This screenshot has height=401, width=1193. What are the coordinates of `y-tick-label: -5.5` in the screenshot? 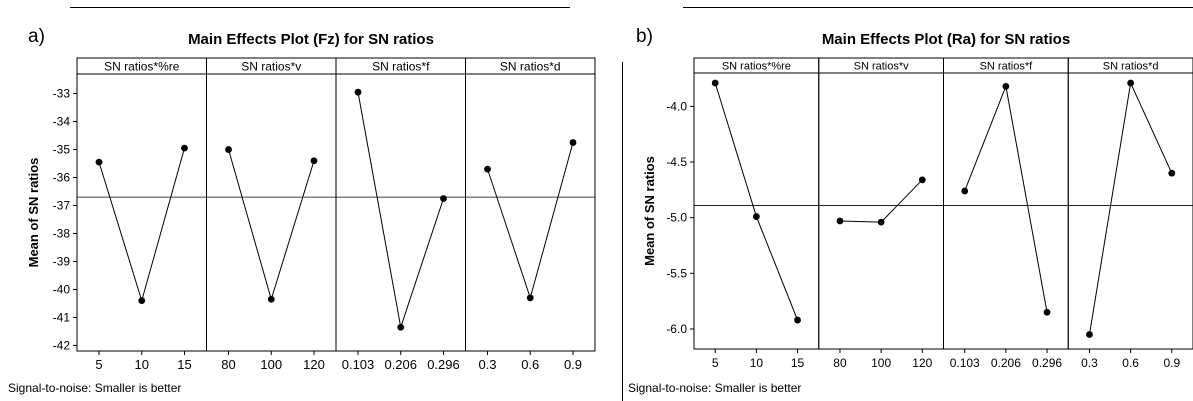 It's located at (676, 273).